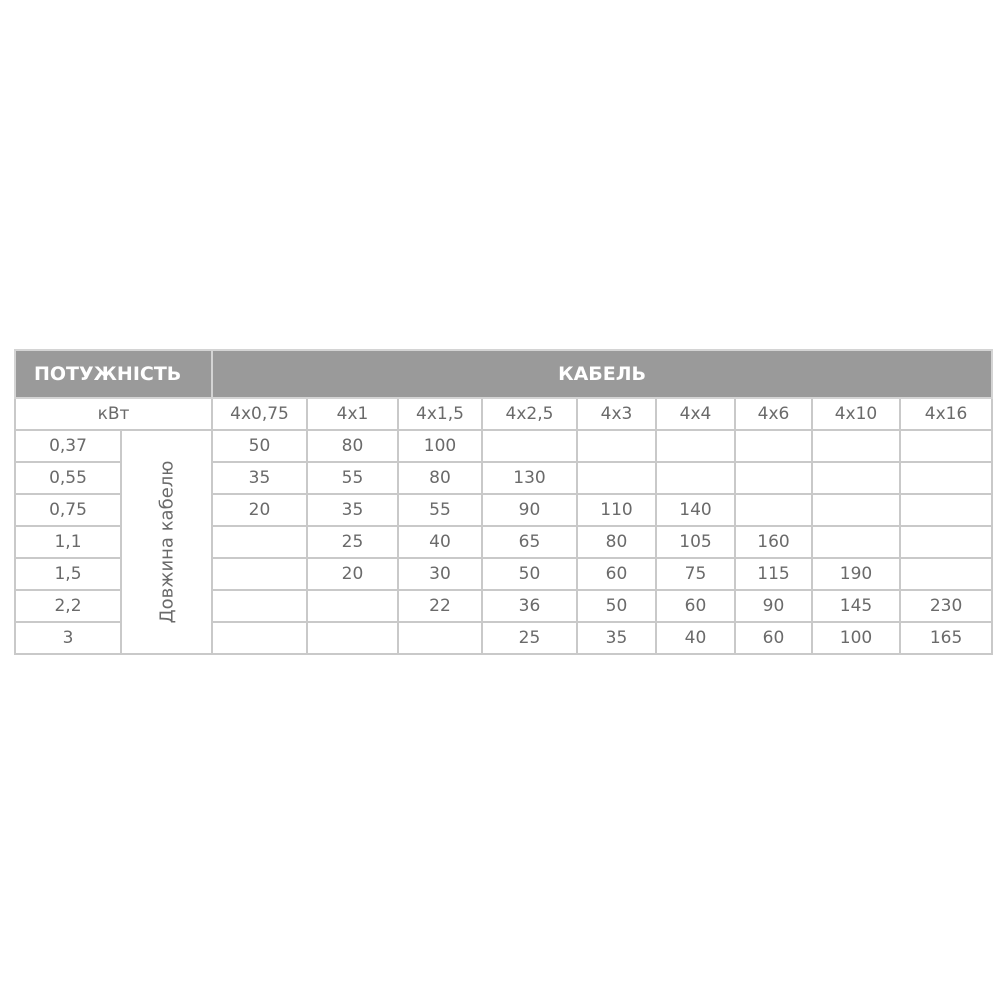 The image size is (1000, 1000). What do you see at coordinates (529, 606) in the screenshot?
I see `value-cell: 36` at bounding box center [529, 606].